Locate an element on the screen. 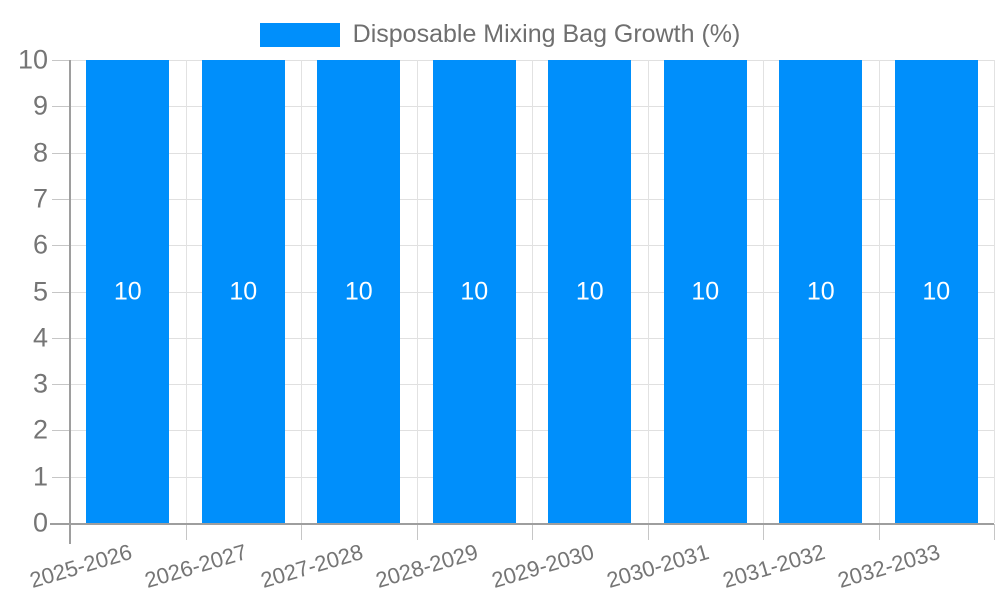  y-axis-label: 4 is located at coordinates (40, 337).